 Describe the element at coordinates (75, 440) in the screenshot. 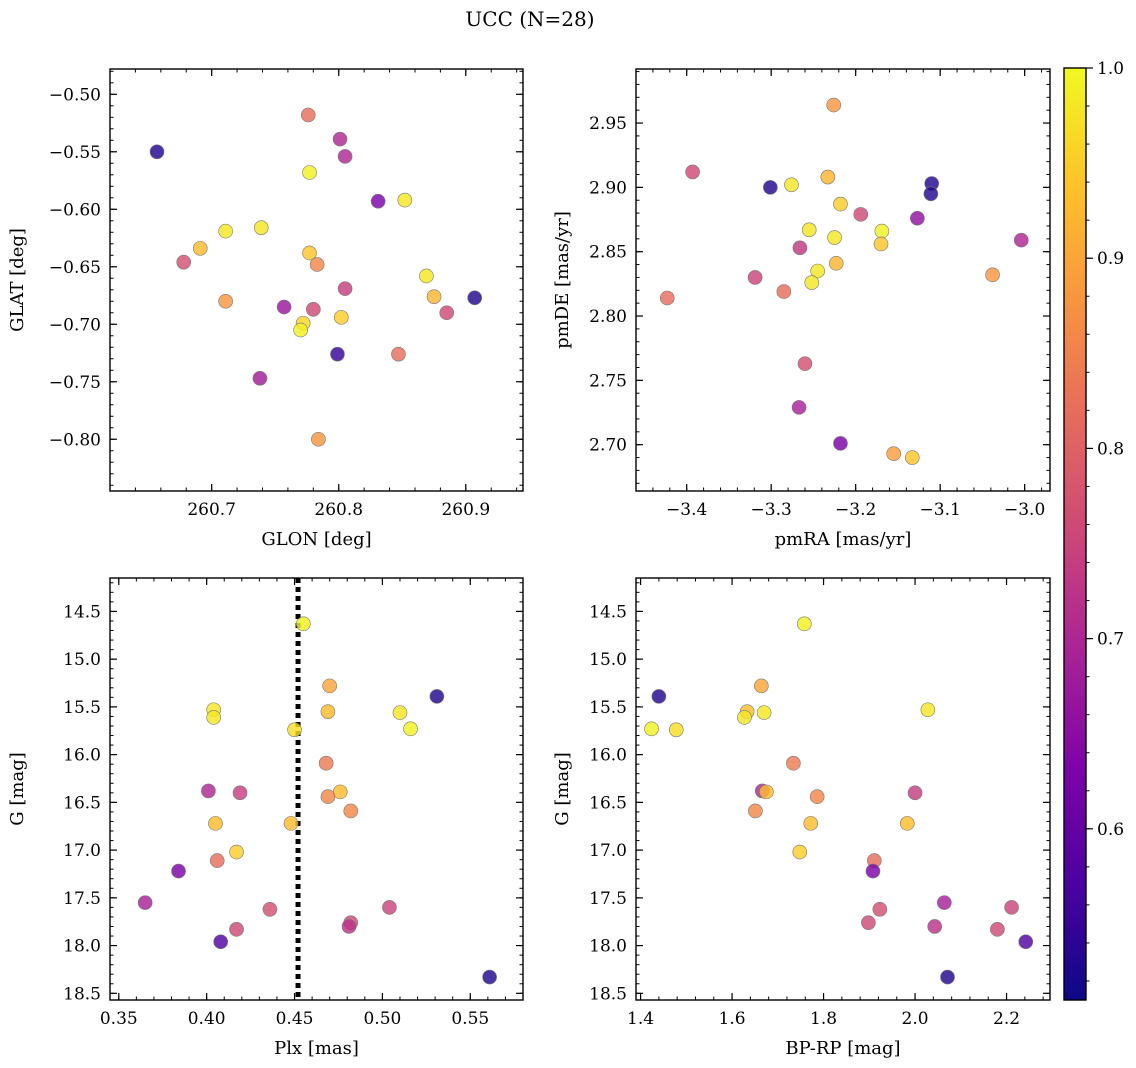

I see `y-tick-label: −0.80` at that location.